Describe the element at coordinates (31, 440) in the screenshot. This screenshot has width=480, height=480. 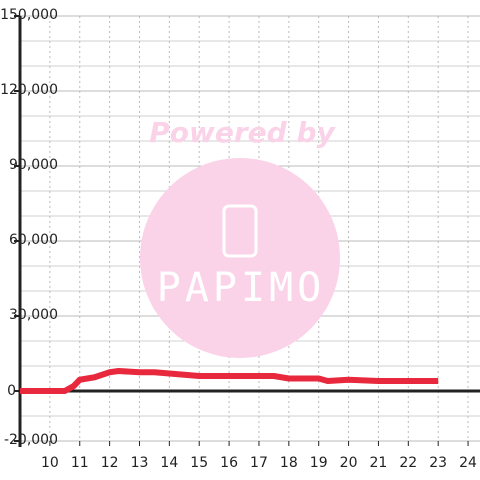
I see `y-tick-label: -20,000` at that location.